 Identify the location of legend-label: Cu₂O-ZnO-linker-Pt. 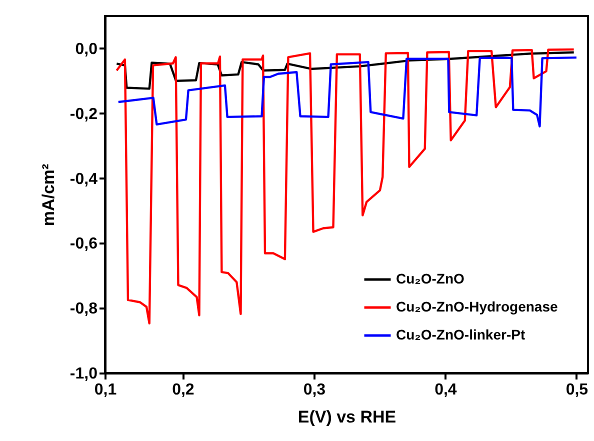
(461, 334).